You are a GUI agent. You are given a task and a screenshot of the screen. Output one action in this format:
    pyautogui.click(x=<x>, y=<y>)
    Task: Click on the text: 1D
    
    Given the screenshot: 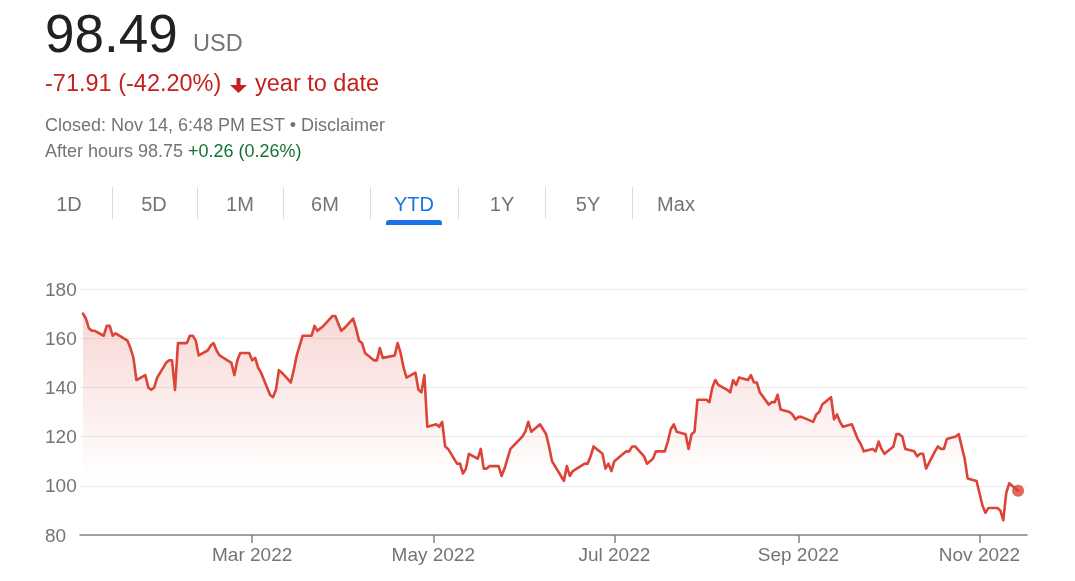 What is the action you would take?
    pyautogui.click(x=69, y=204)
    